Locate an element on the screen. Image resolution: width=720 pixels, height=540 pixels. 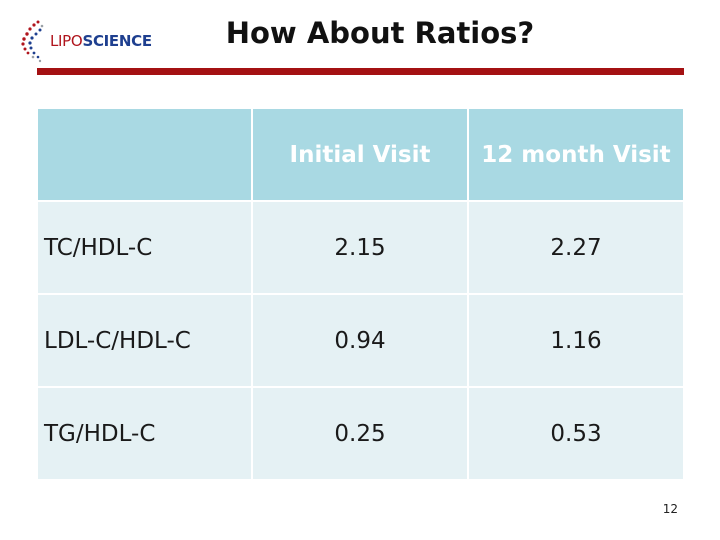
row-label: TC/HDL-C is located at coordinates (144, 247).